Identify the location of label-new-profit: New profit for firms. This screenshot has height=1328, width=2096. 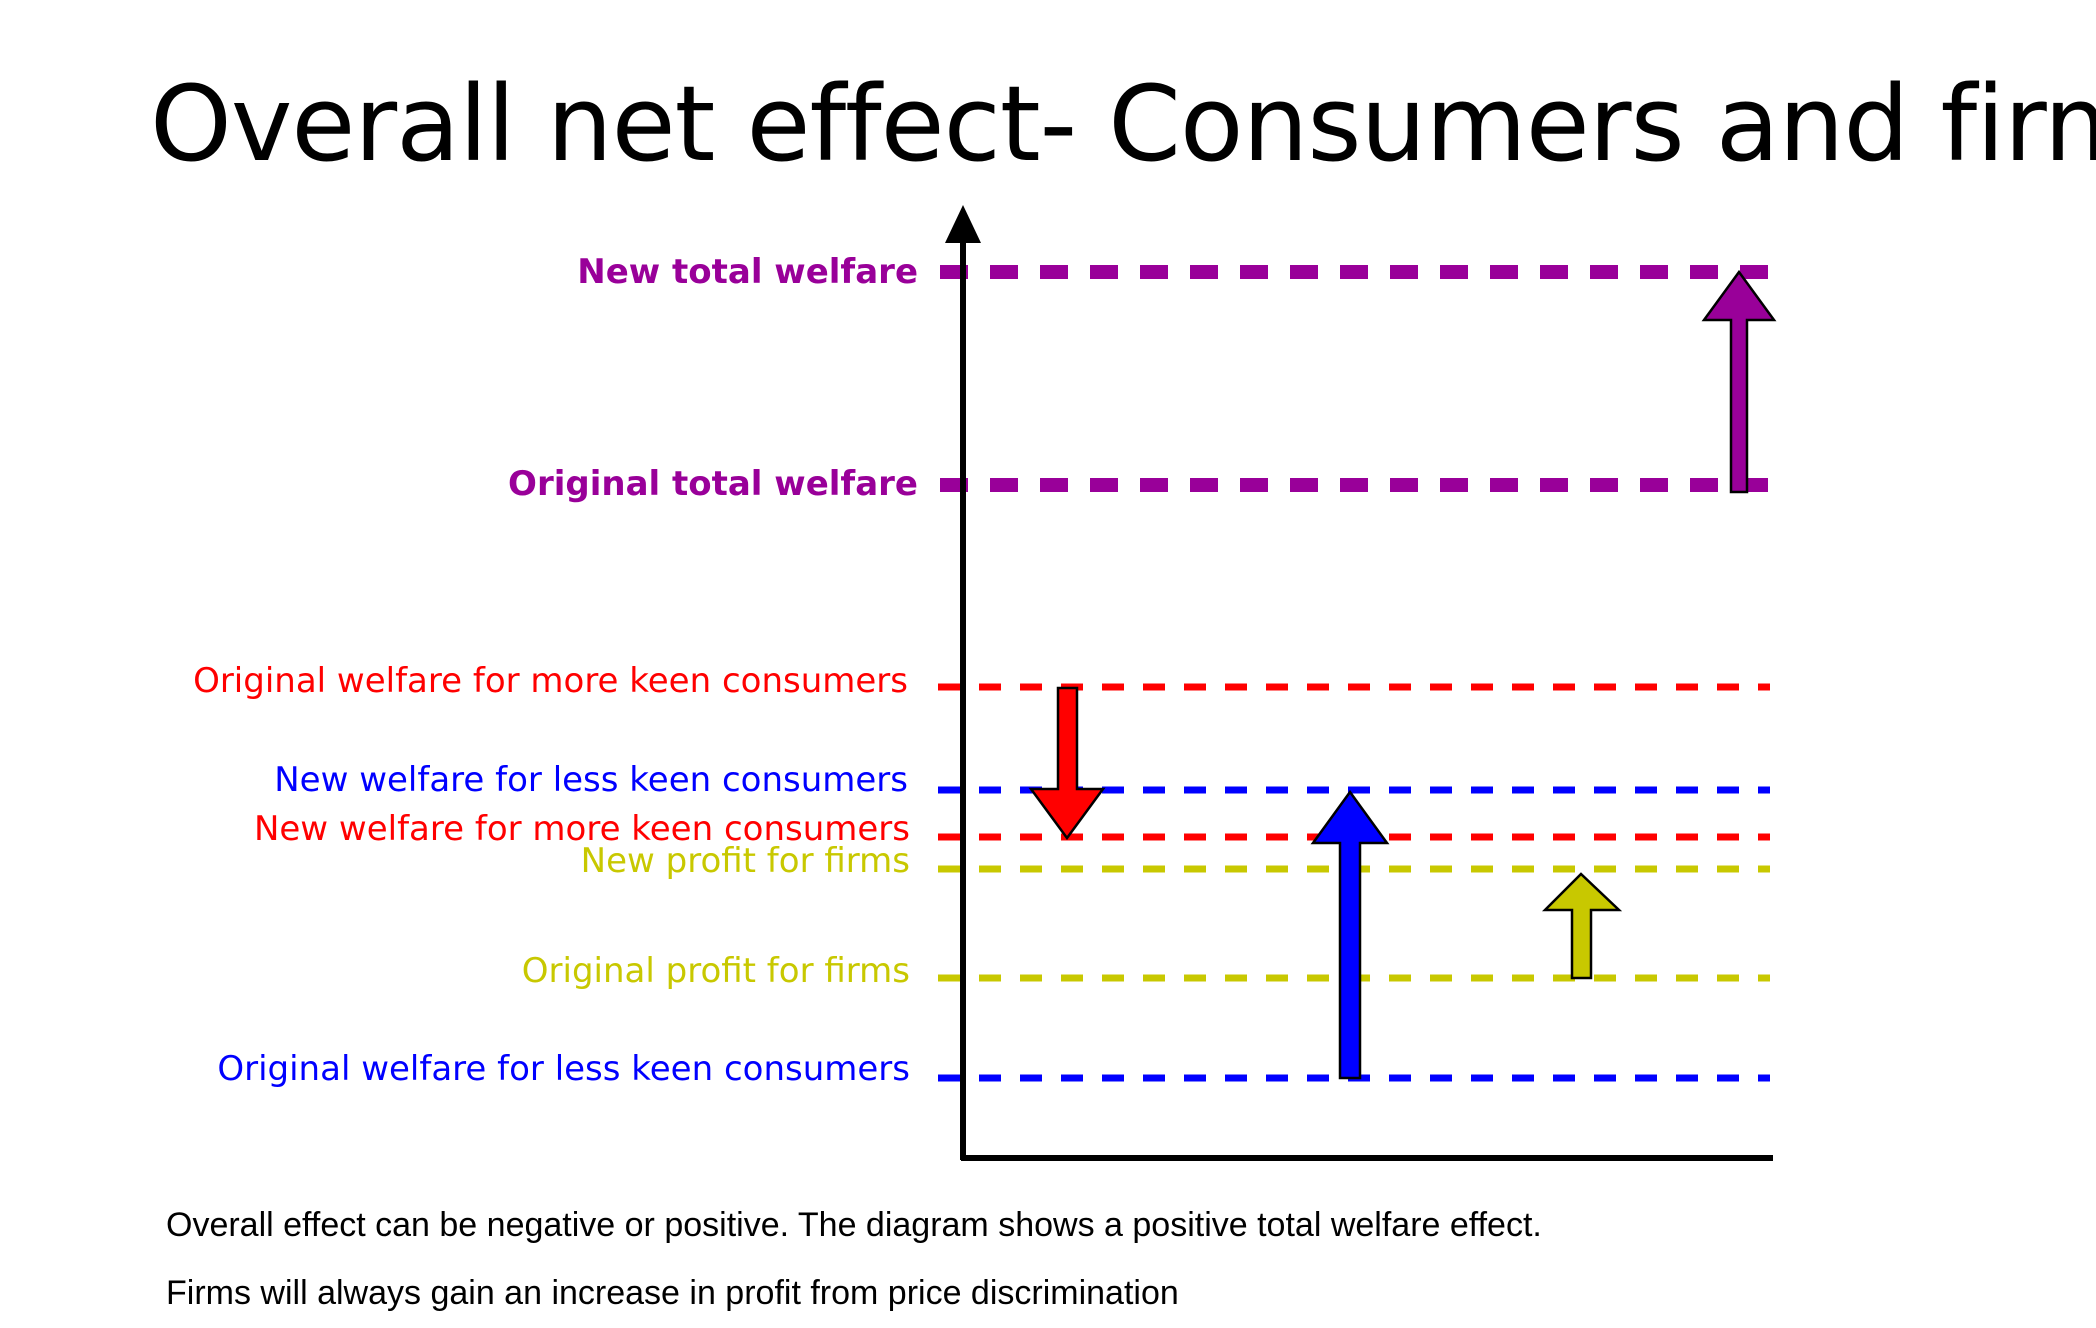
(745, 861).